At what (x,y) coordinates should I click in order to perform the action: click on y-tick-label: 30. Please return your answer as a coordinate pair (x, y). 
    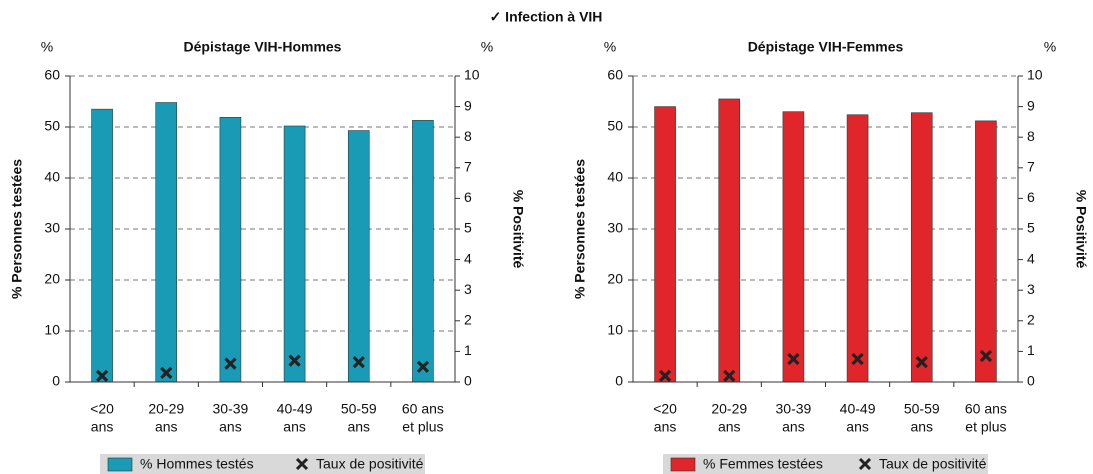
    Looking at the image, I should click on (52, 228).